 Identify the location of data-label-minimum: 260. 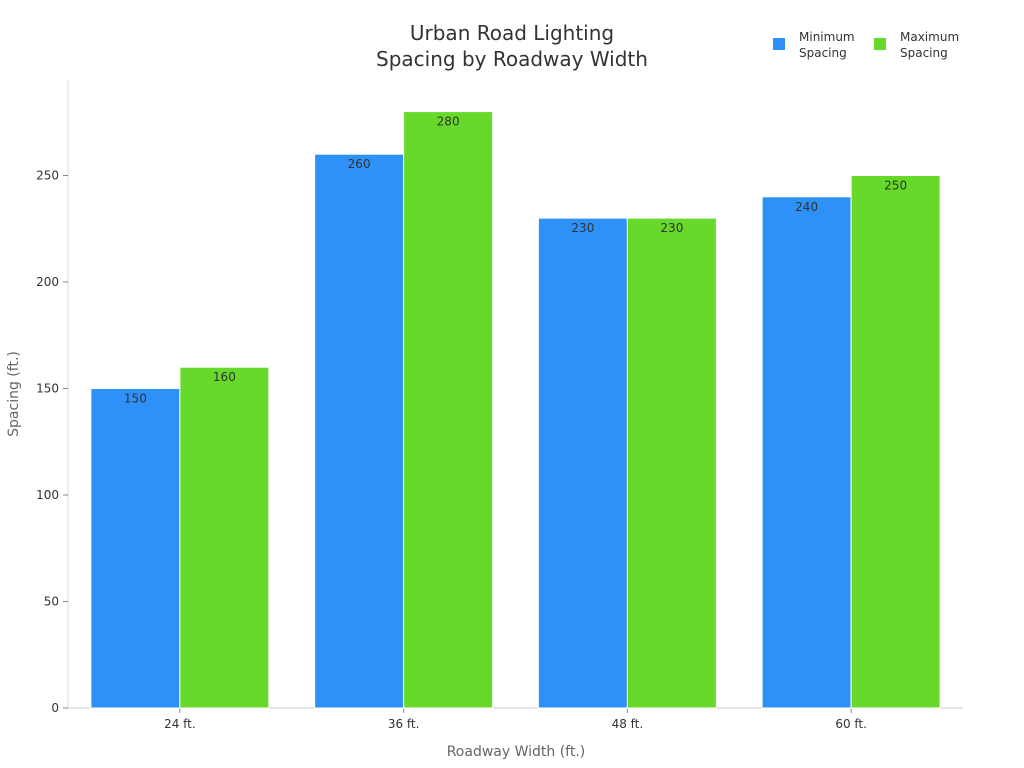
(359, 164).